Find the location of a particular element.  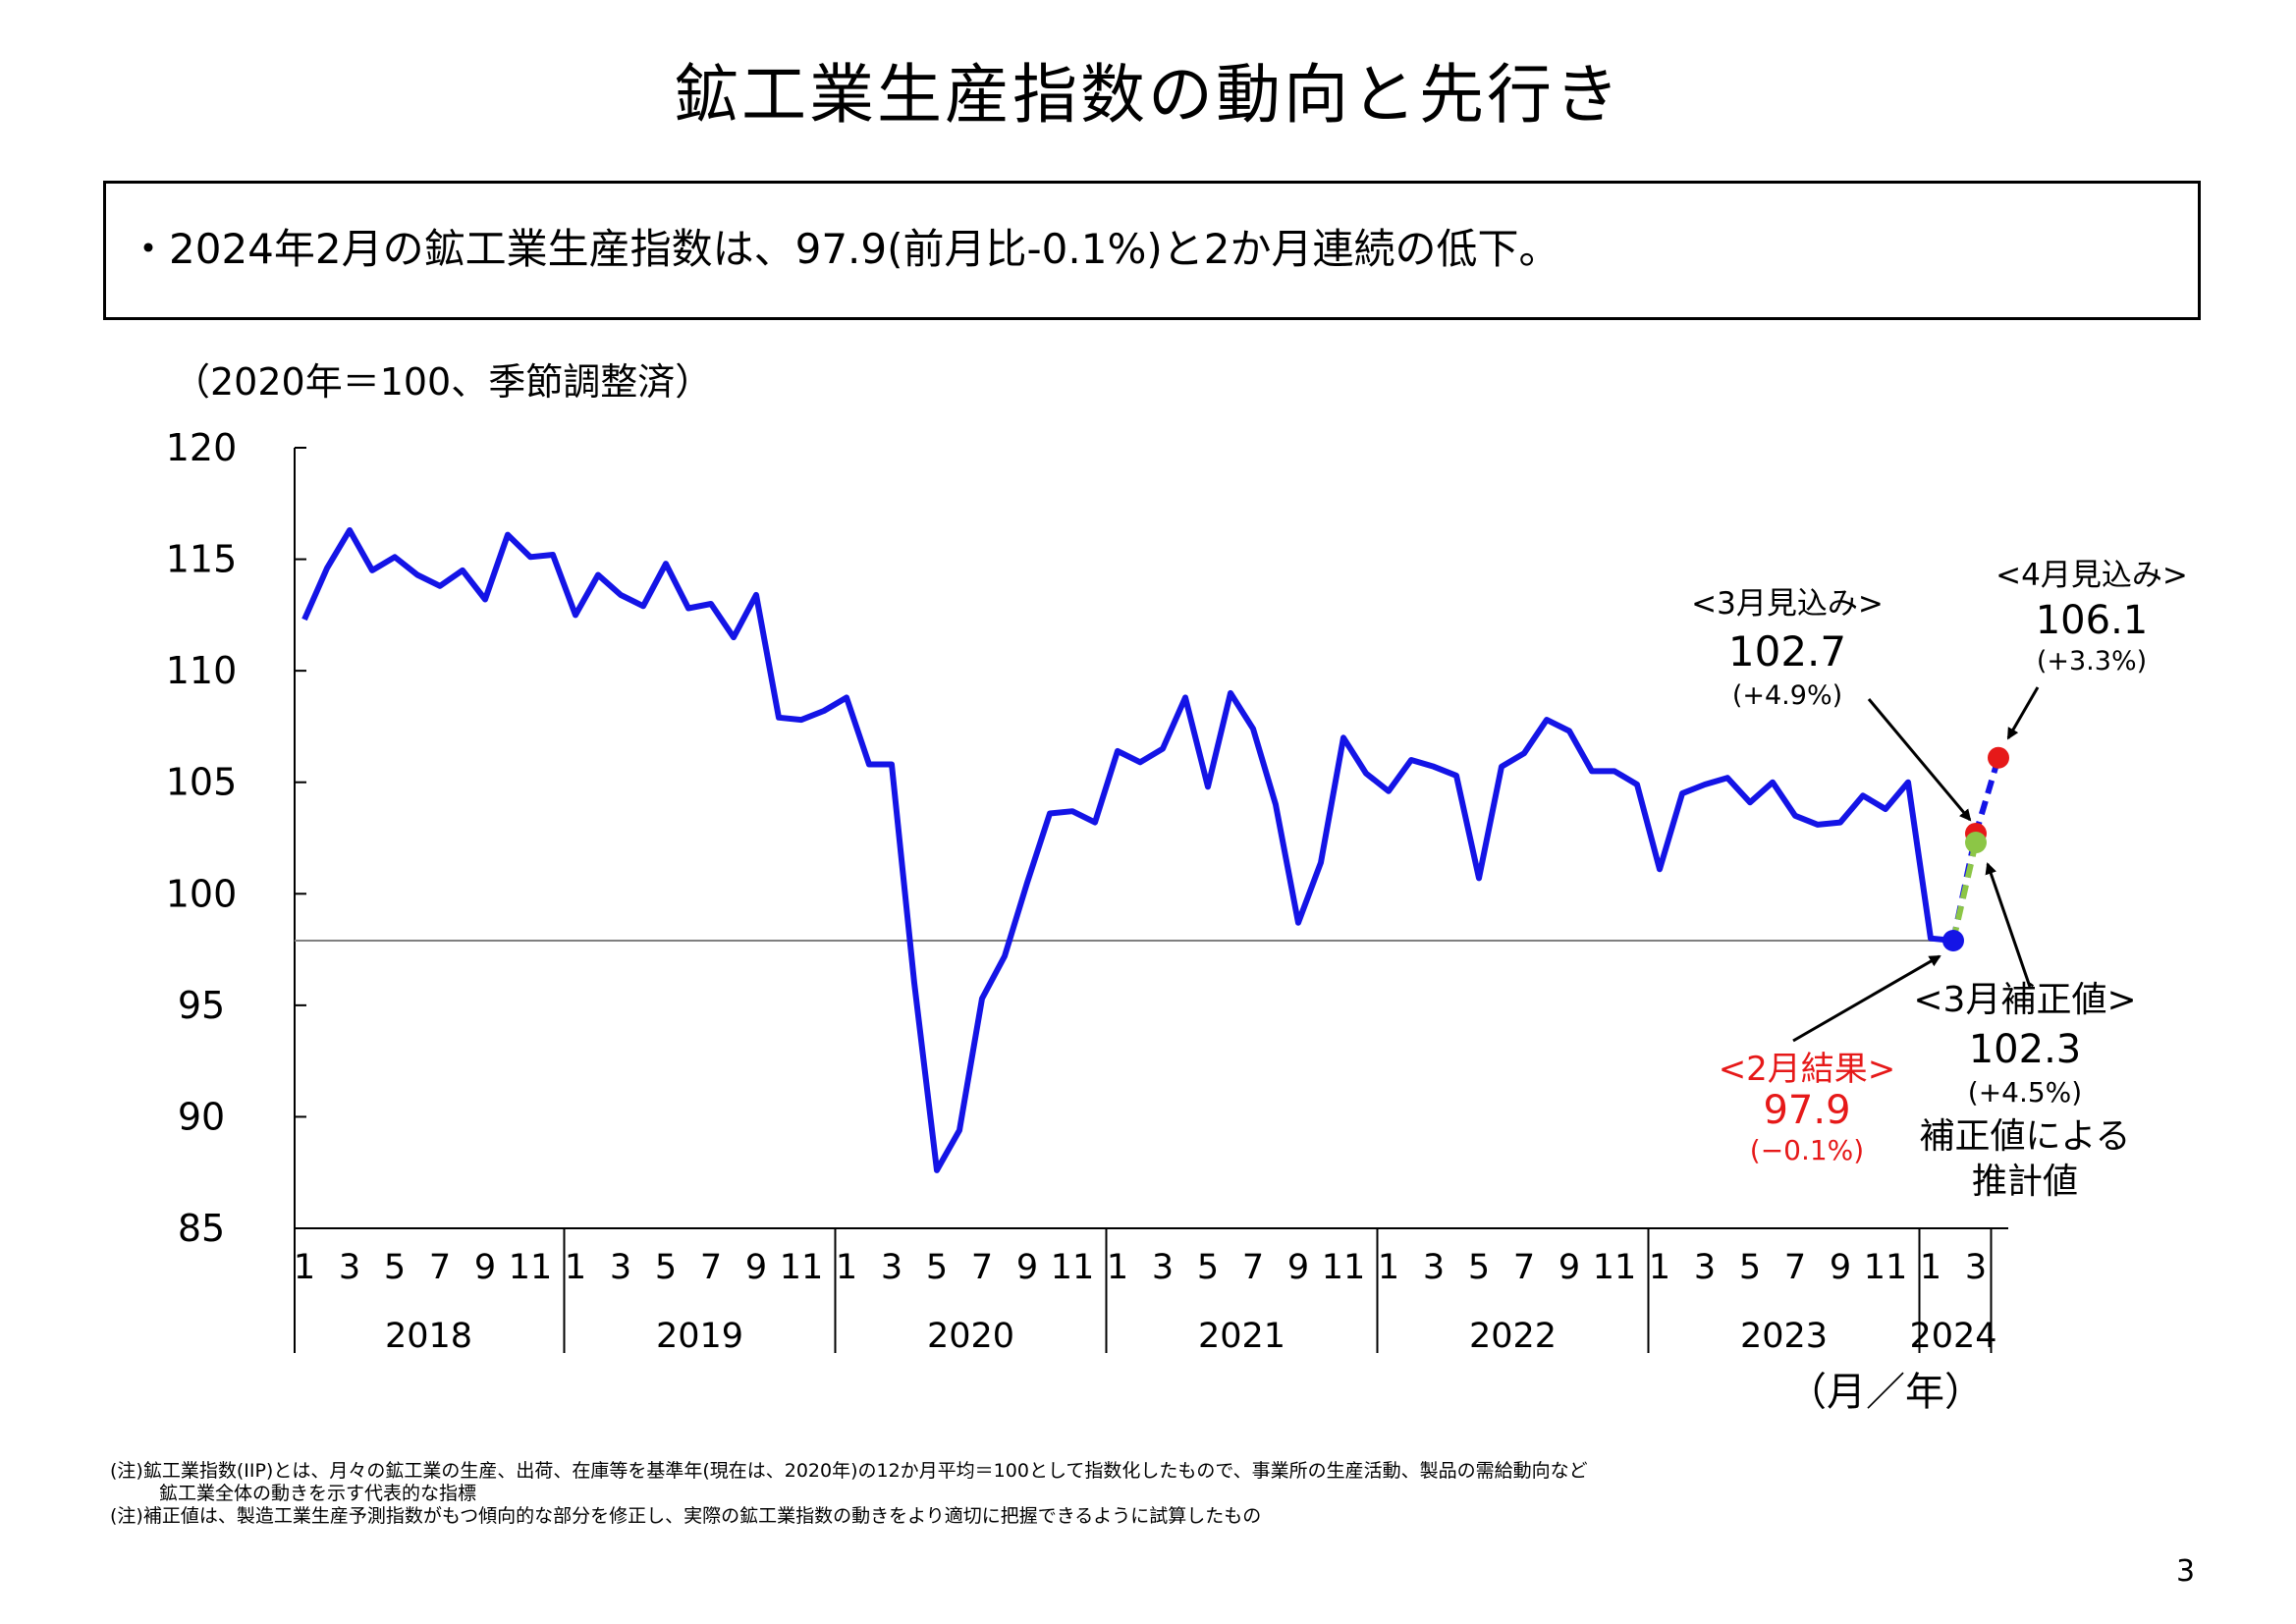

page-title: 鉱工業生産指数の動向と先行き is located at coordinates (1148, 95).